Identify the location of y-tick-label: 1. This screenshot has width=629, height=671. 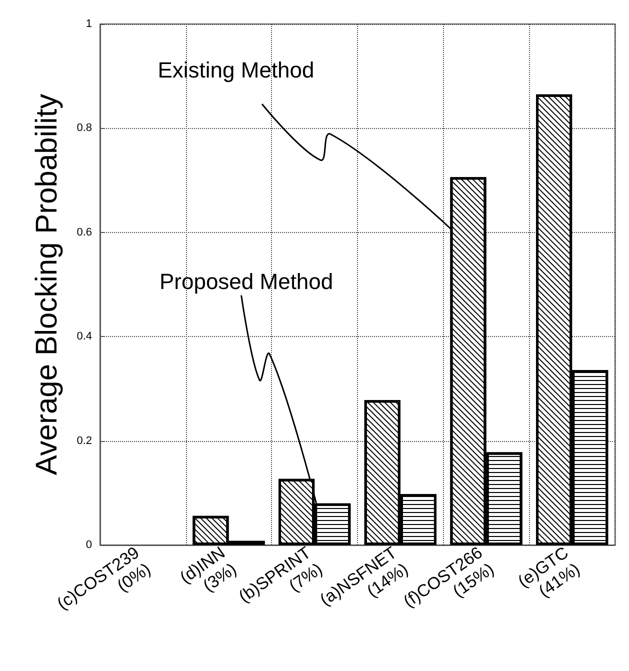
(89, 24).